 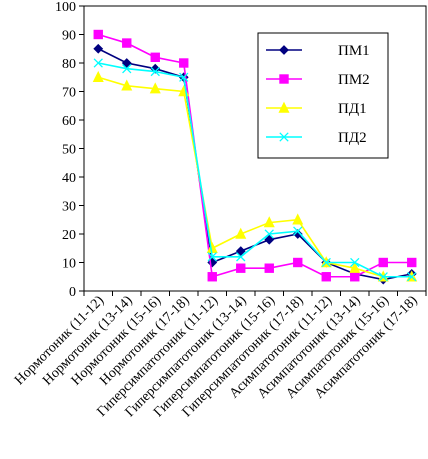 What do you see at coordinates (352, 109) in the screenshot?
I see `legend-label: ПД1` at bounding box center [352, 109].